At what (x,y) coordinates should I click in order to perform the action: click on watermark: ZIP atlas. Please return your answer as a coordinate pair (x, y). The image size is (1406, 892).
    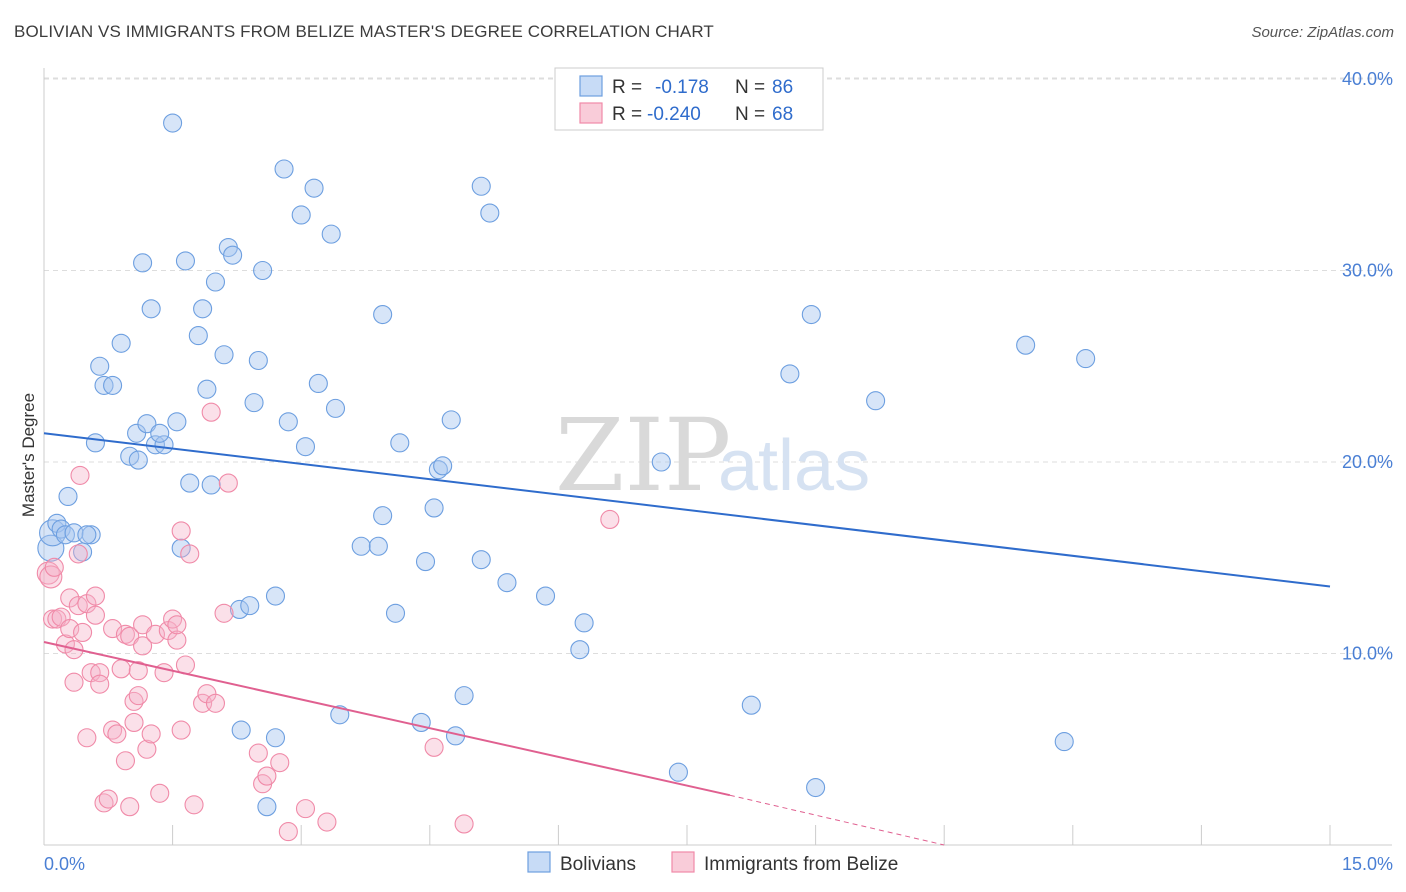
    Looking at the image, I should click on (712, 455).